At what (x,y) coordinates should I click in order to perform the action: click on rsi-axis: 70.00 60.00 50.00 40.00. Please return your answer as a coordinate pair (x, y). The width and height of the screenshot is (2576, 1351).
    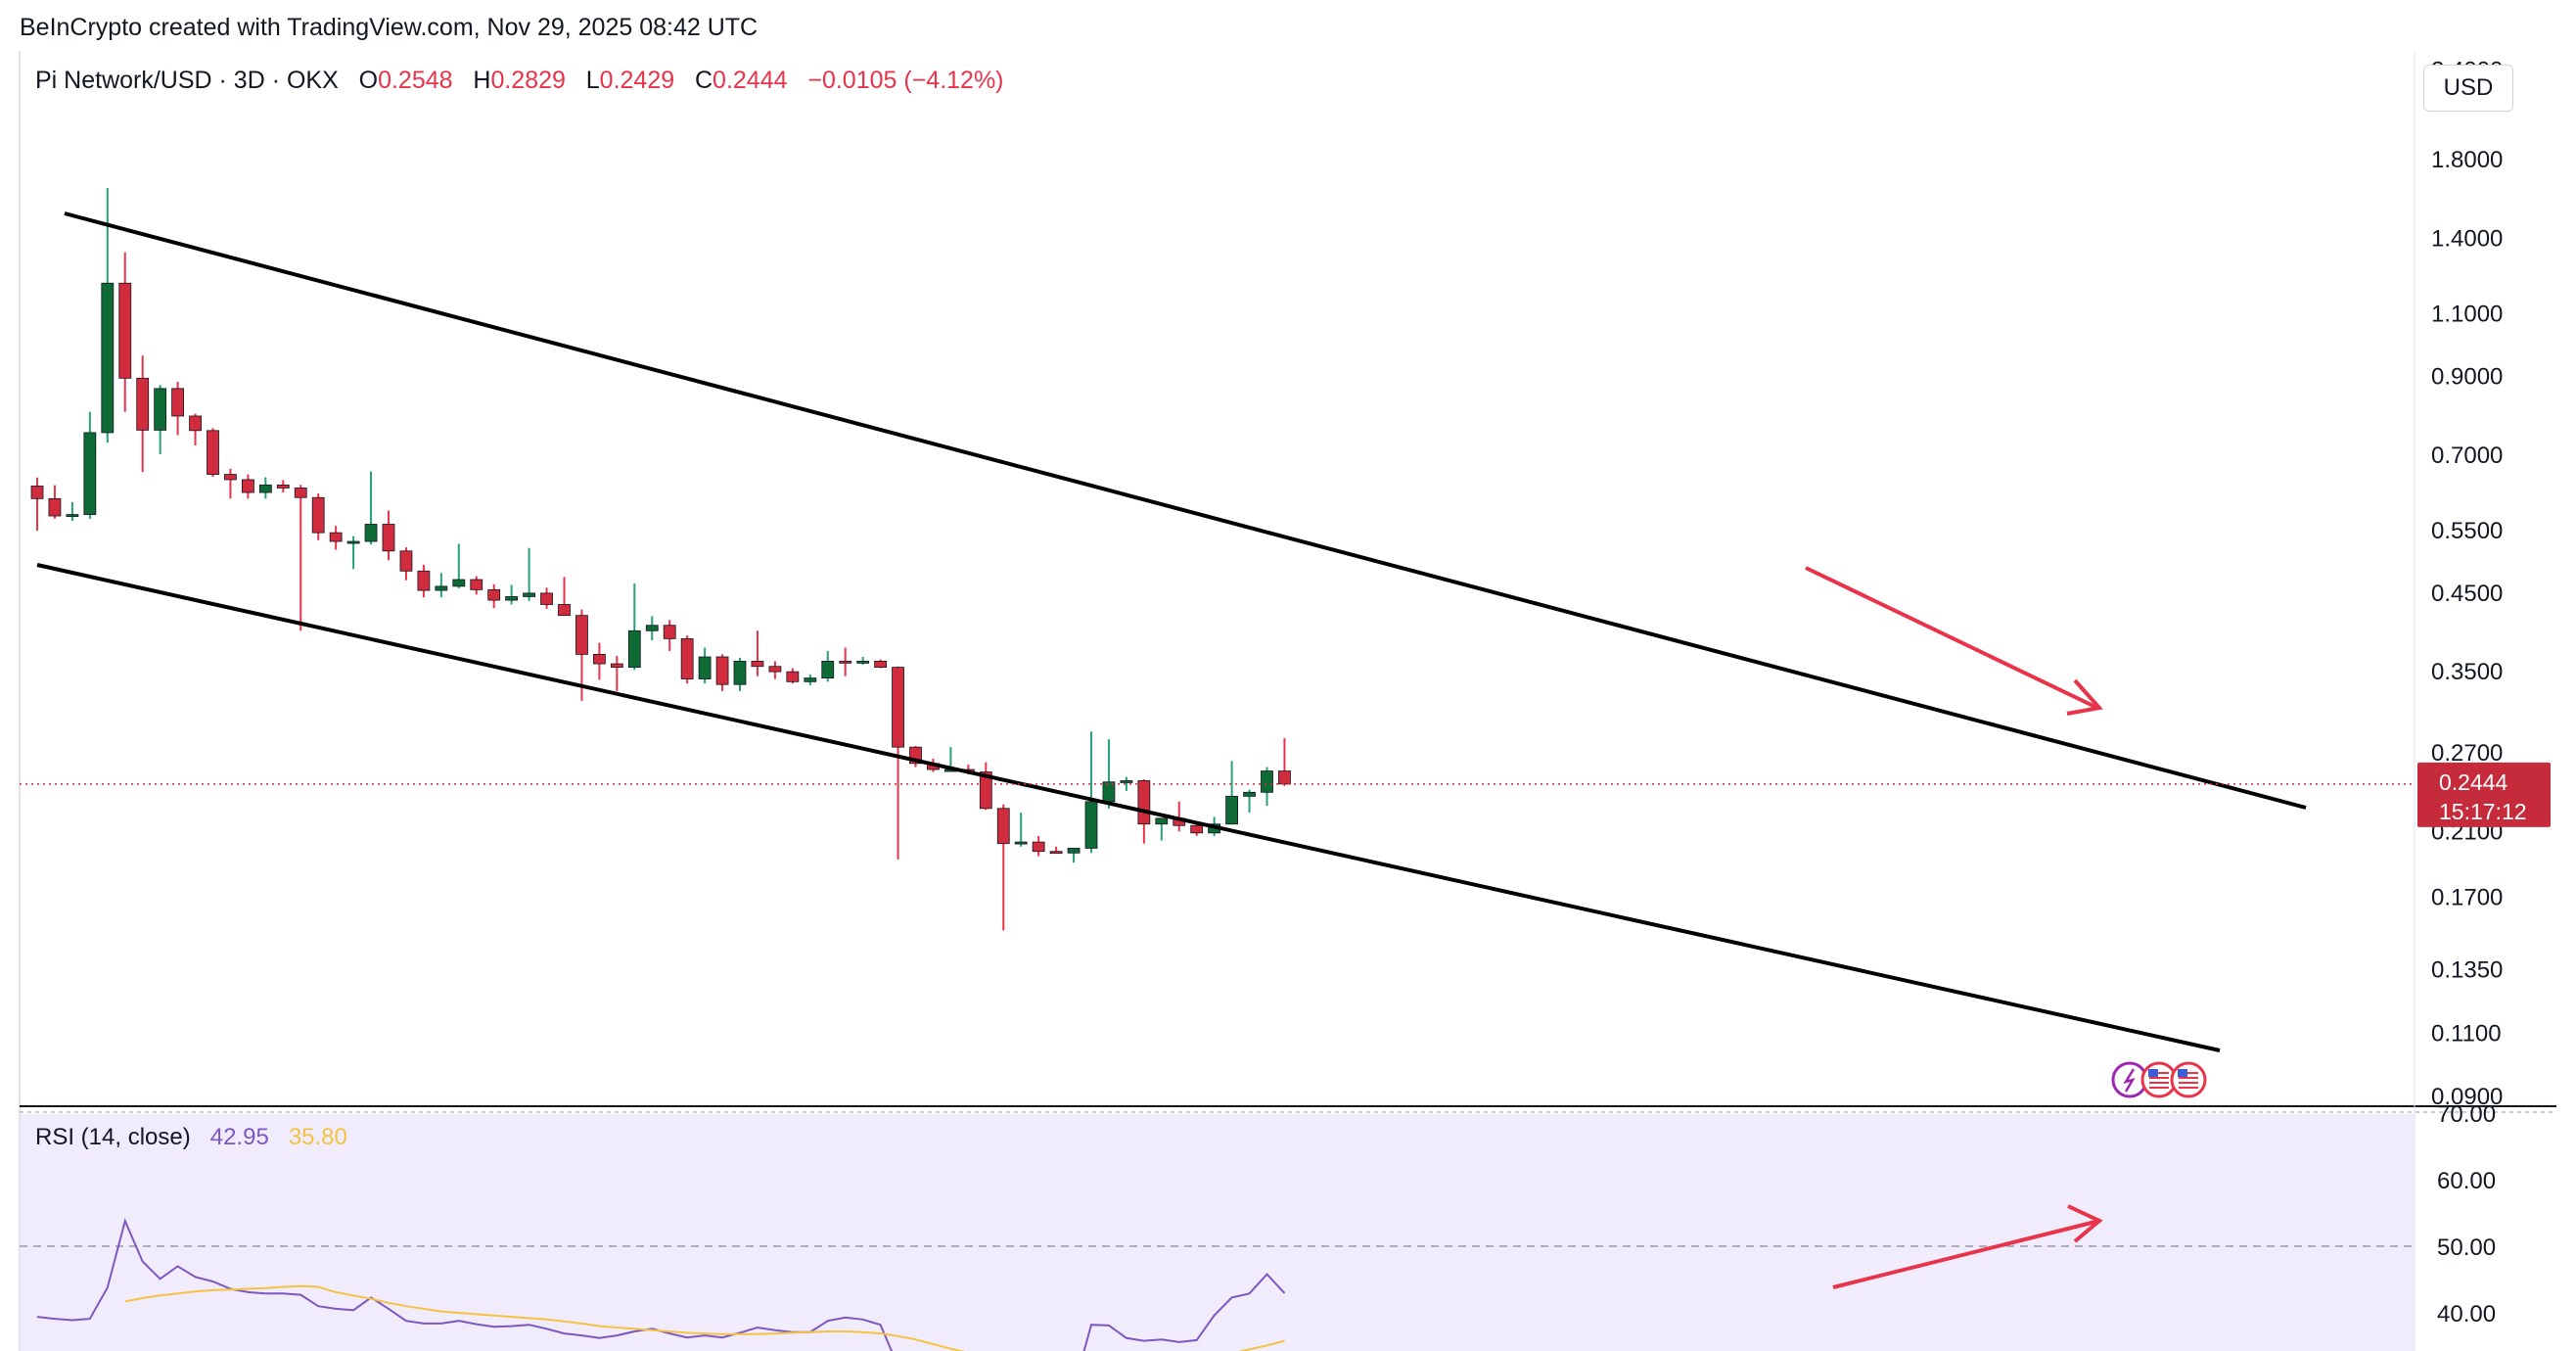
    Looking at the image, I should click on (2466, 1214).